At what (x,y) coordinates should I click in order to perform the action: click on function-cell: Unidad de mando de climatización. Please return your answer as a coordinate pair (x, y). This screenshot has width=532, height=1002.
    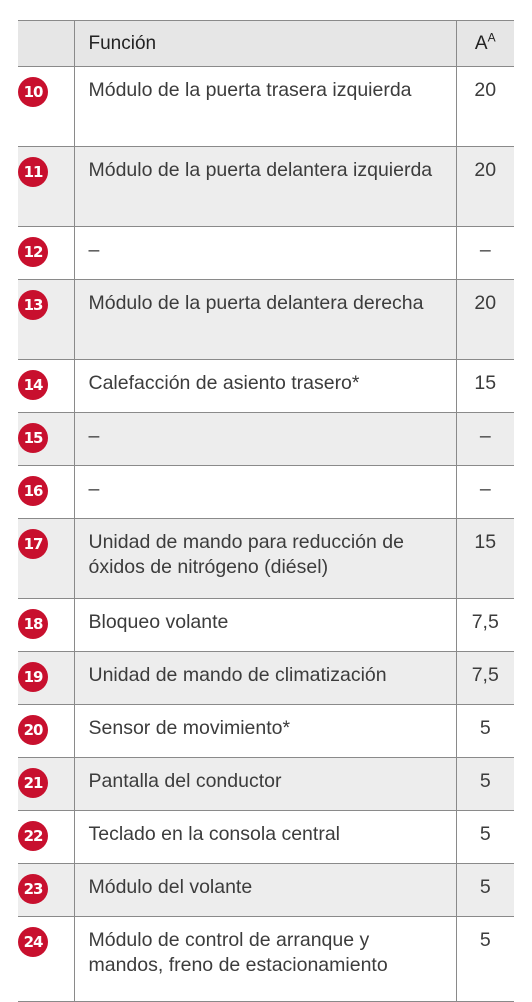
    Looking at the image, I should click on (264, 678).